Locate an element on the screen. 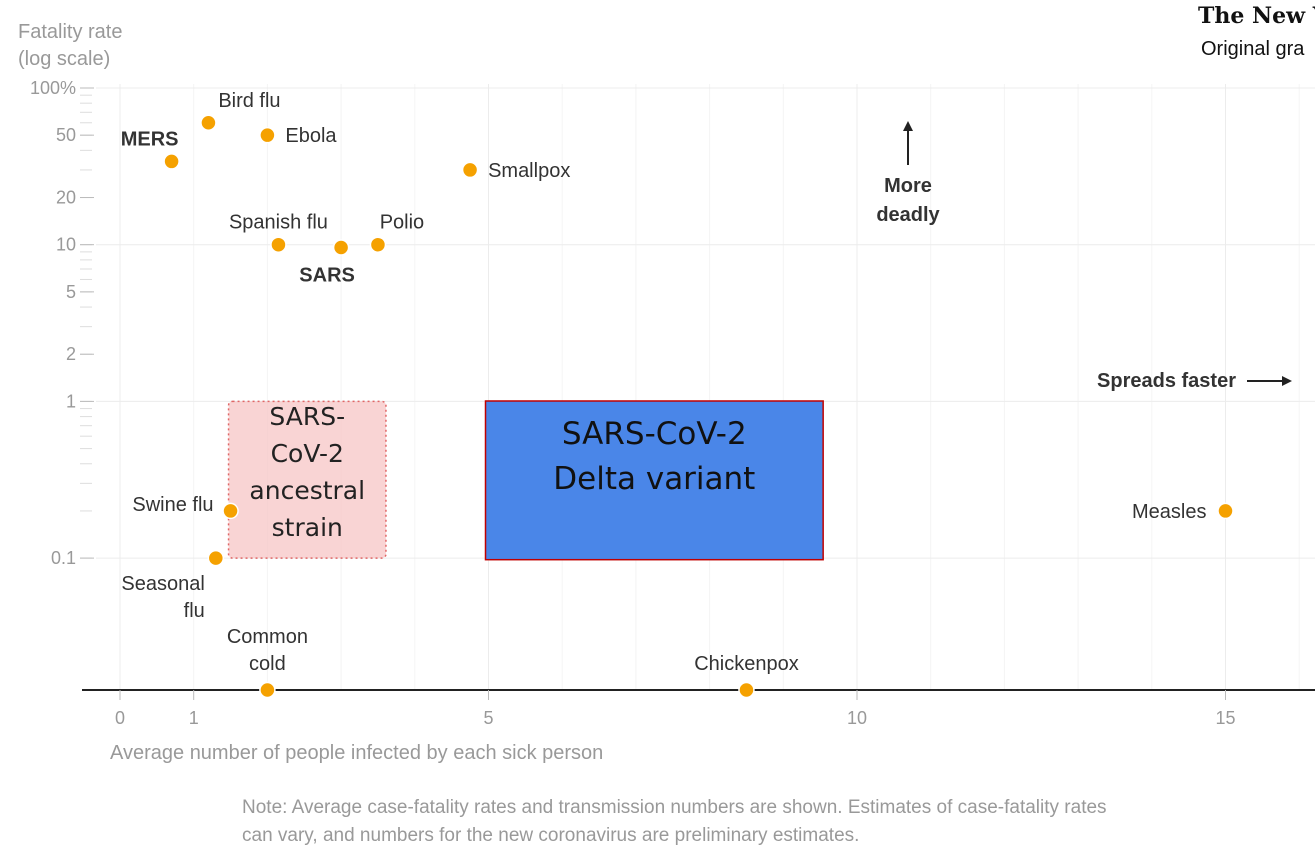 The width and height of the screenshot is (1315, 863). delta-variant-label: Delta variant is located at coordinates (654, 479).